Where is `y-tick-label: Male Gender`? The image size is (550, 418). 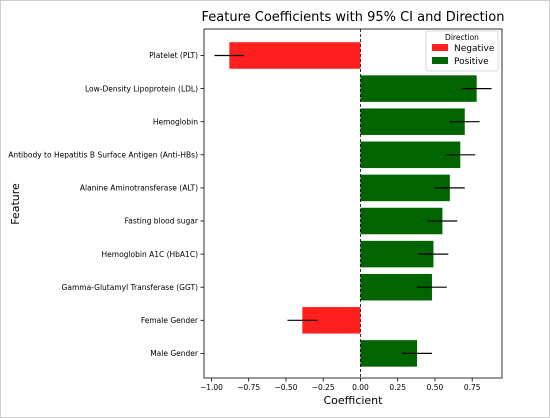
y-tick-label: Male Gender is located at coordinates (174, 353).